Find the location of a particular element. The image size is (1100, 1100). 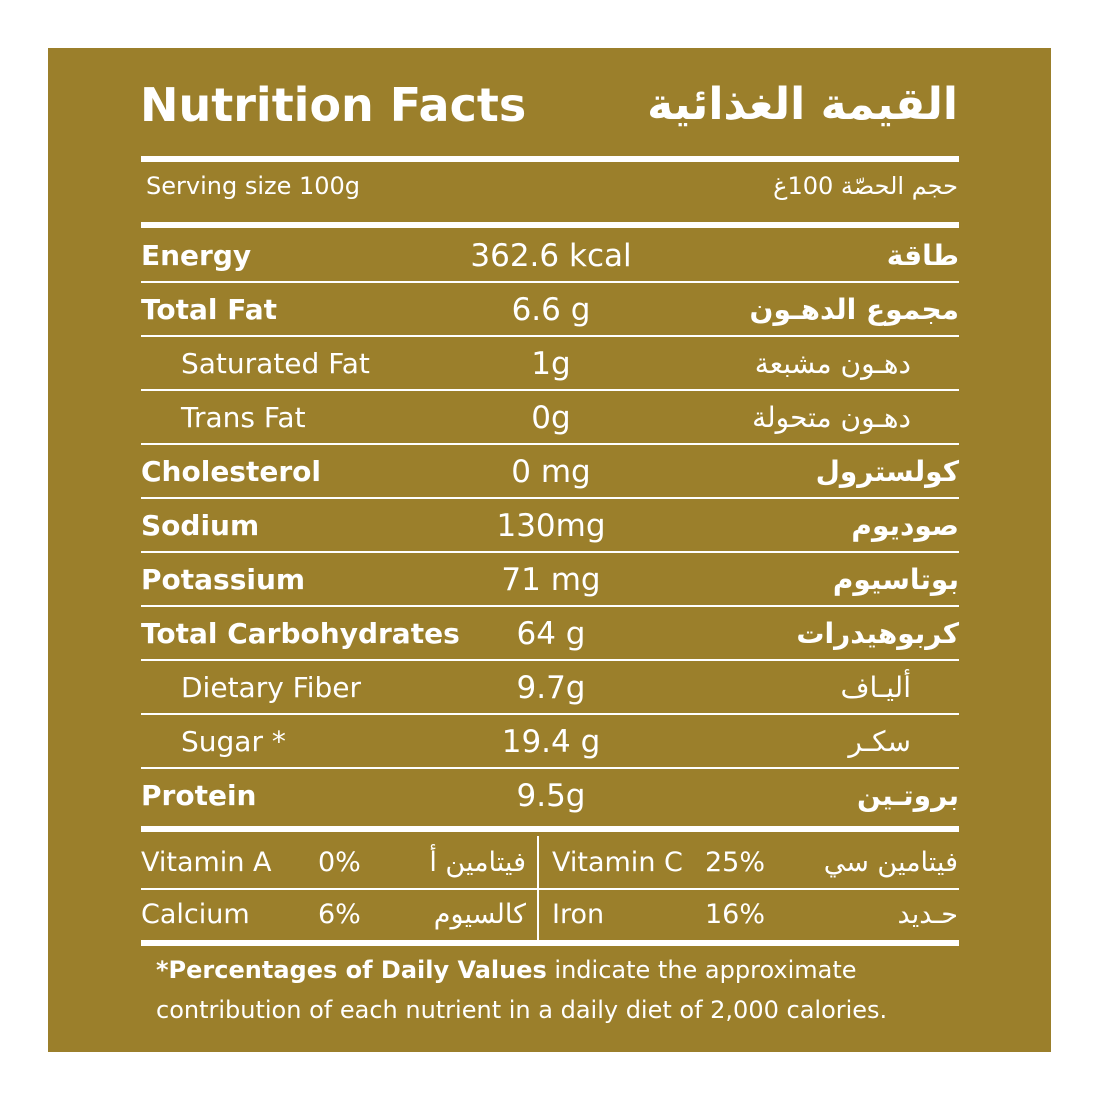

footnote-thick-rule is located at coordinates (550, 943).